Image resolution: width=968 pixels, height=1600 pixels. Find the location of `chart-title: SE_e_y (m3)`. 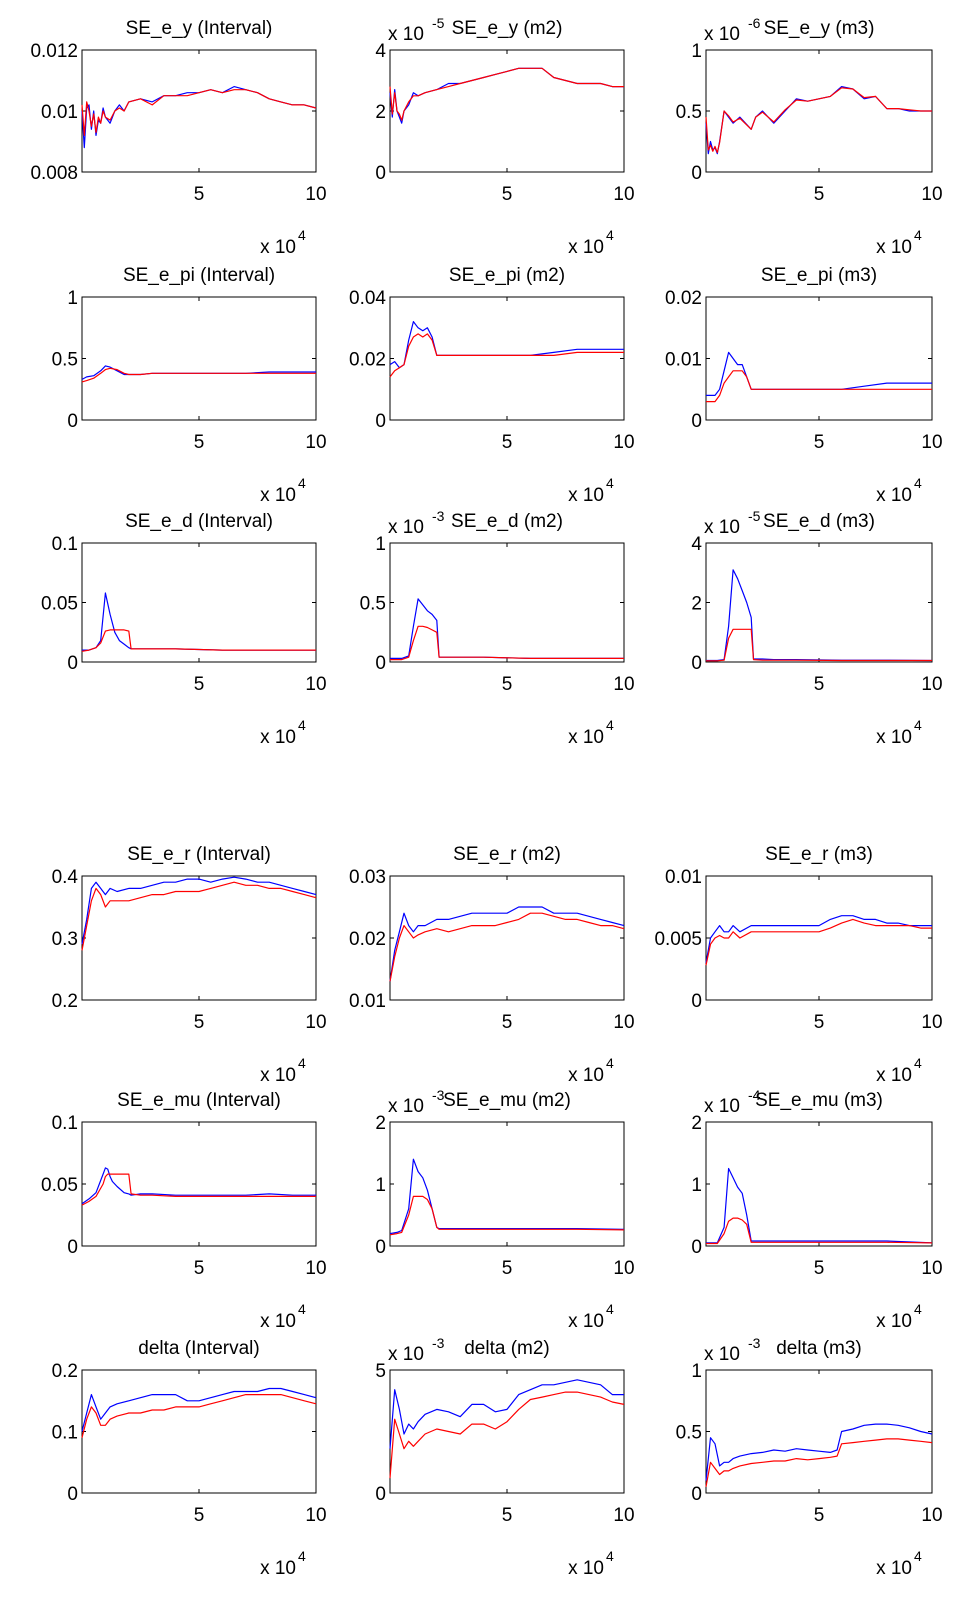

chart-title: SE_e_y (m3) is located at coordinates (819, 28).